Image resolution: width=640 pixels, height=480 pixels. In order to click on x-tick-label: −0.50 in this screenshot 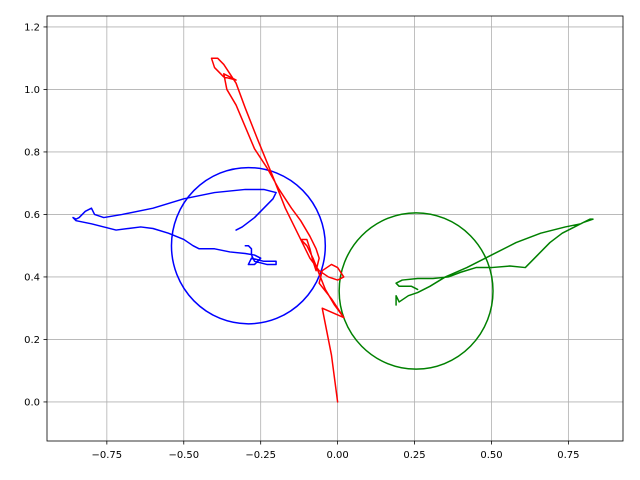, I will do `click(183, 455)`.